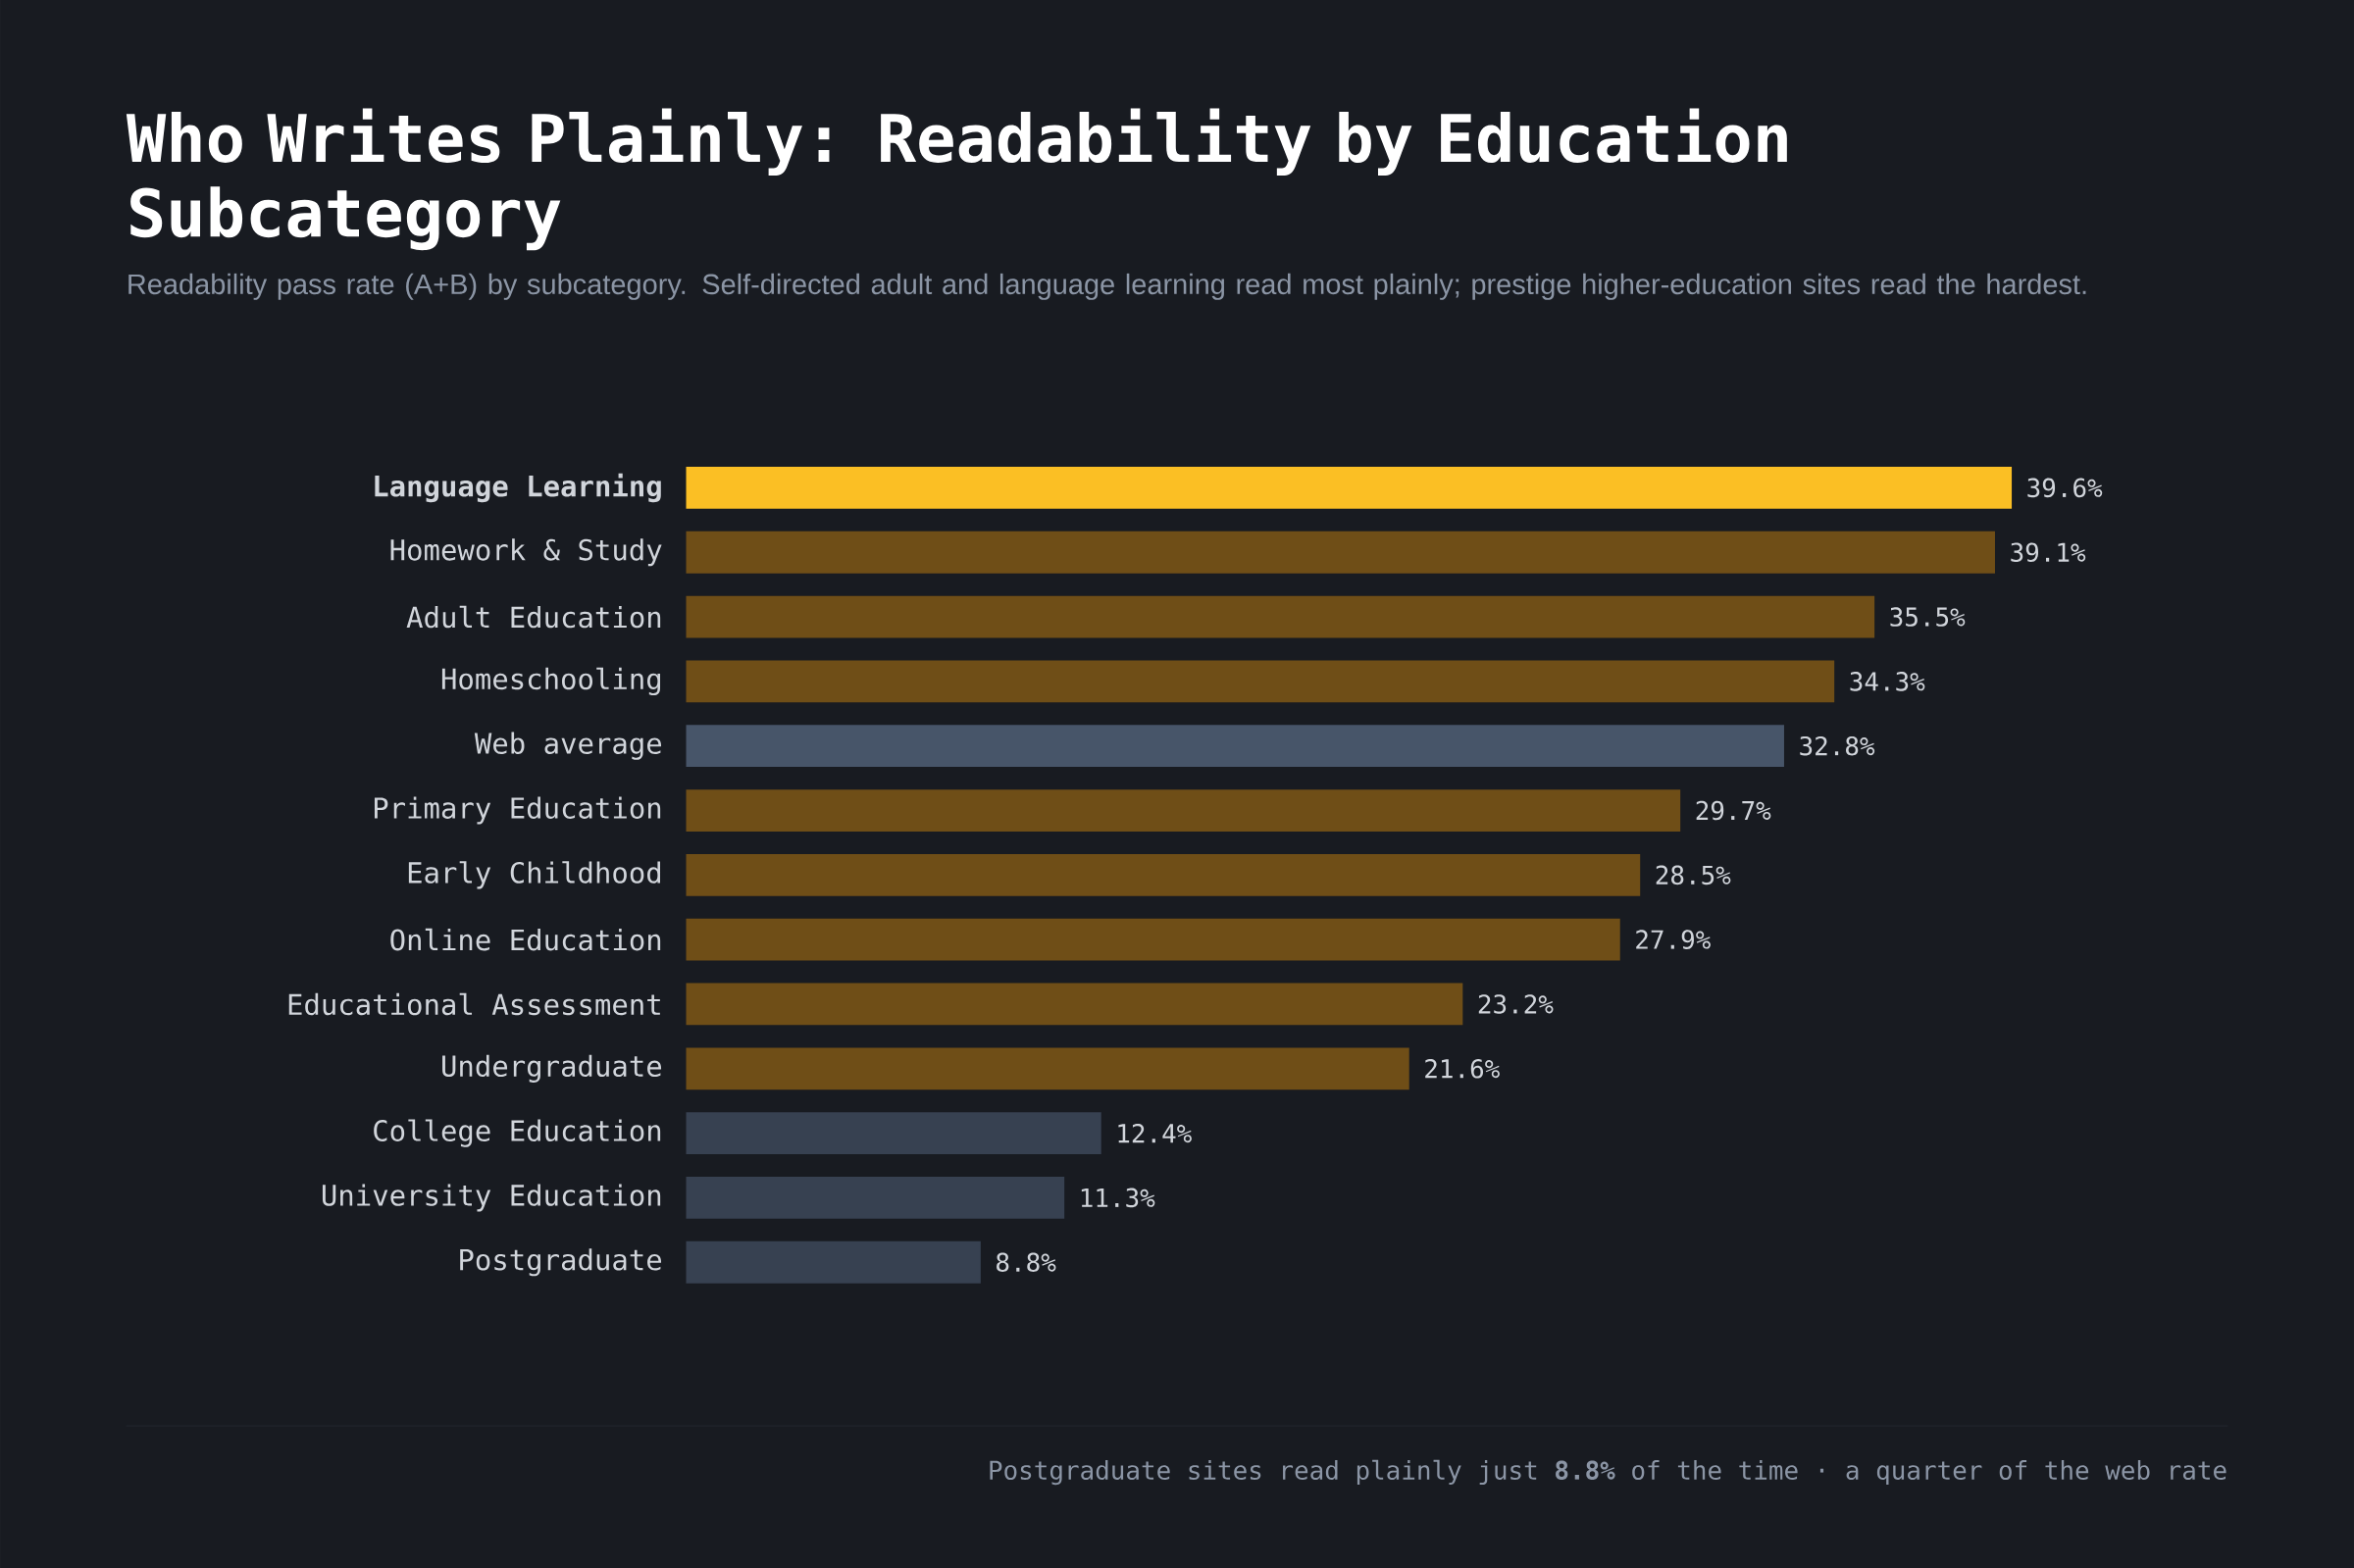 This screenshot has width=2354, height=1568. Describe the element at coordinates (1928, 617) in the screenshot. I see `data-label: 35.5%` at that location.